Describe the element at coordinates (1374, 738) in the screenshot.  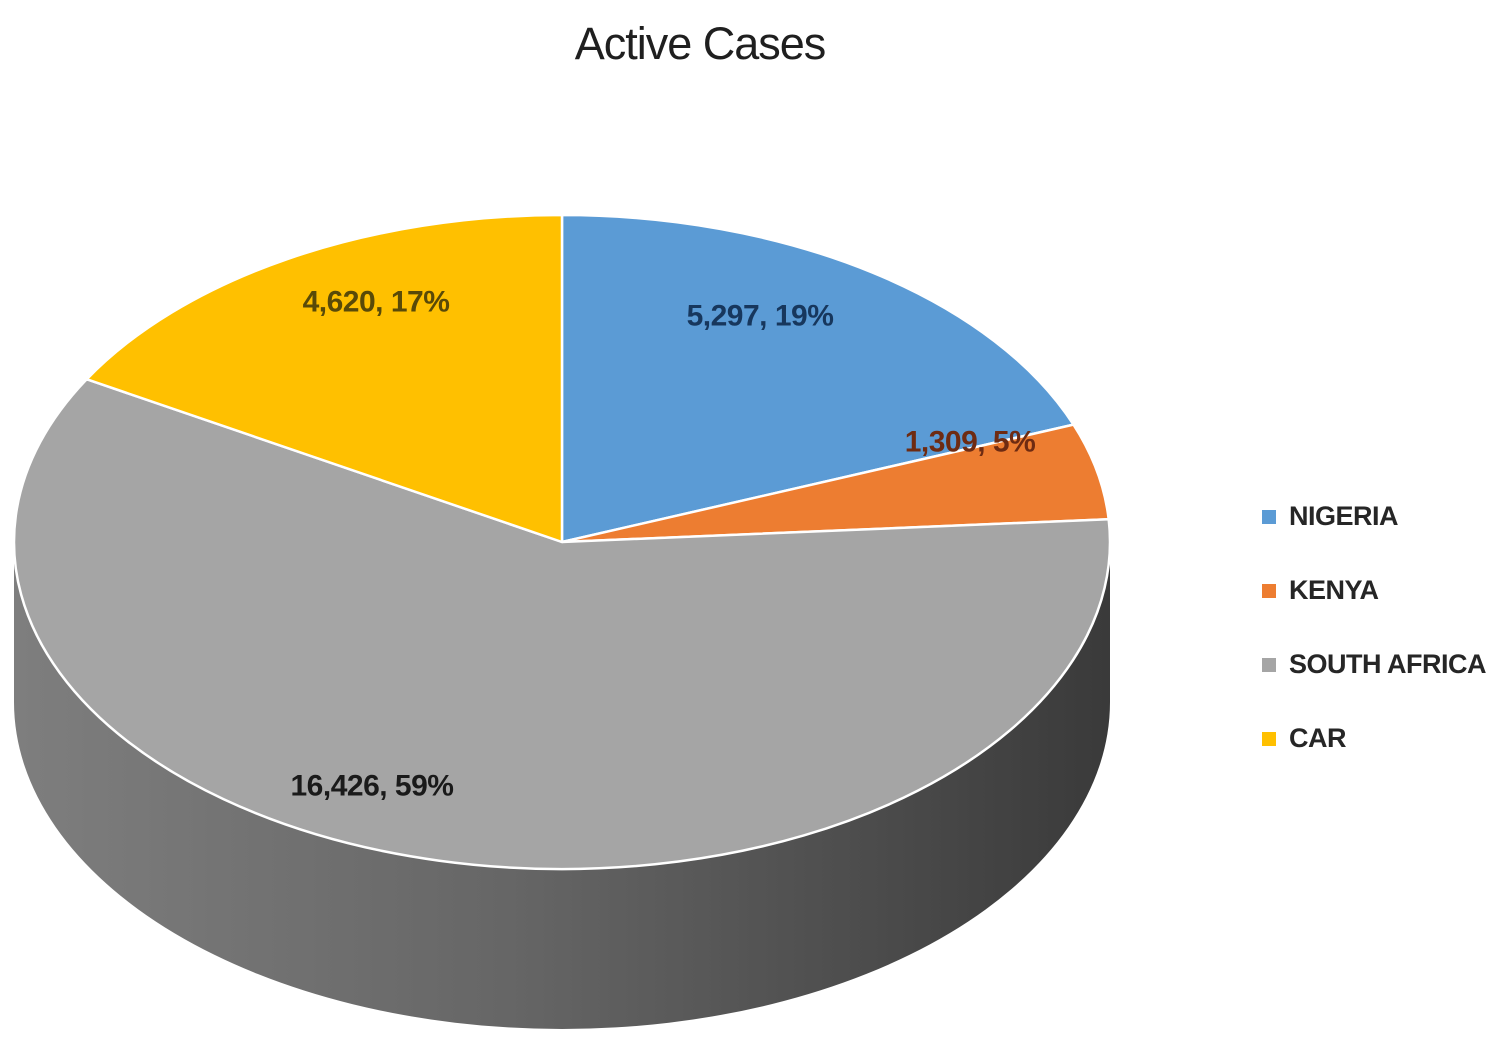
I see `legend-item-car: CAR` at that location.